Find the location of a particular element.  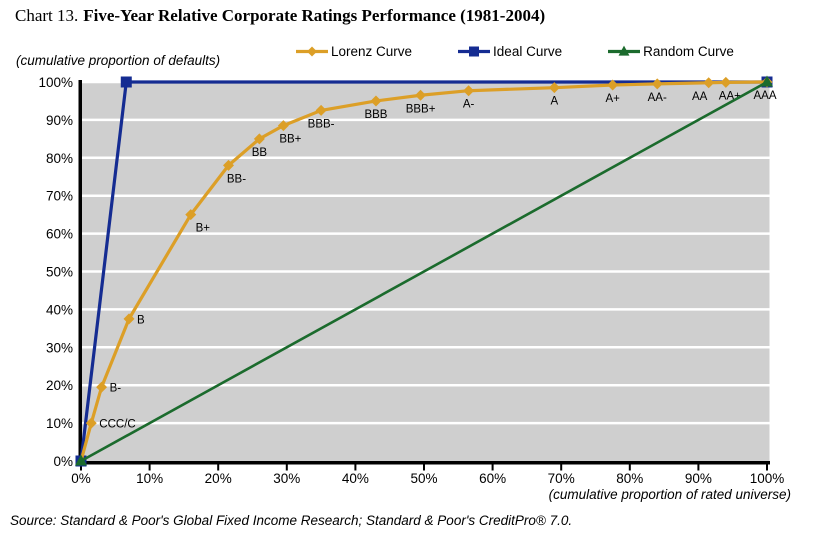

x-tick-label: 70% is located at coordinates (561, 478).